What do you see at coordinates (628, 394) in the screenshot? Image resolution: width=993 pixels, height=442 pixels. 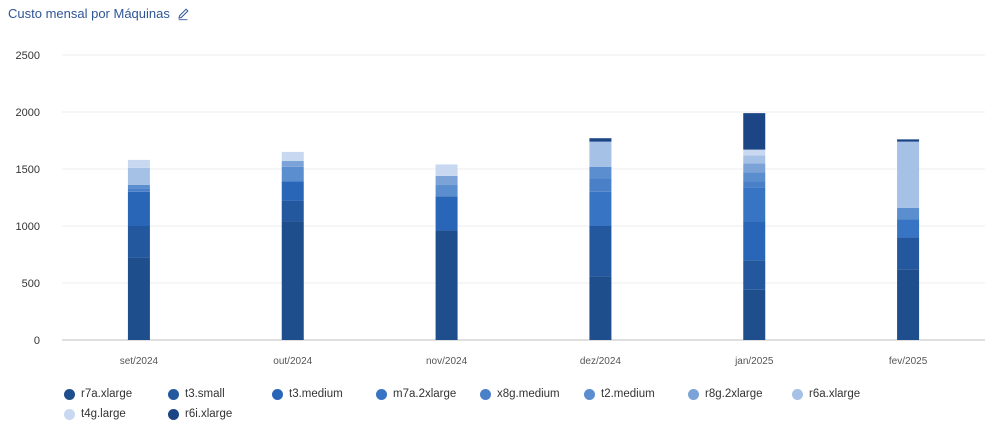 I see `legend-label: t2.medium` at bounding box center [628, 394].